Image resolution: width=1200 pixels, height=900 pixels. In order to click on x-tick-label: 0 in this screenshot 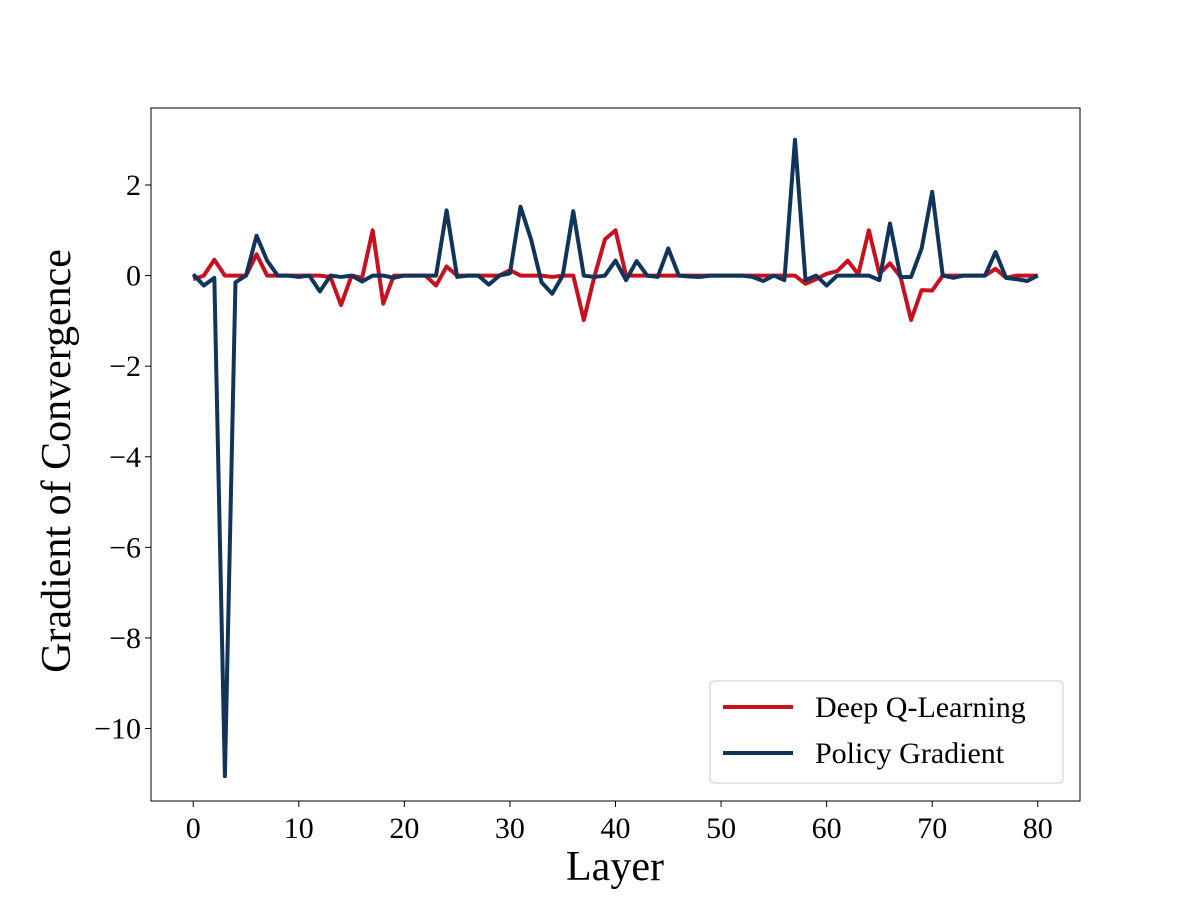, I will do `click(193, 828)`.